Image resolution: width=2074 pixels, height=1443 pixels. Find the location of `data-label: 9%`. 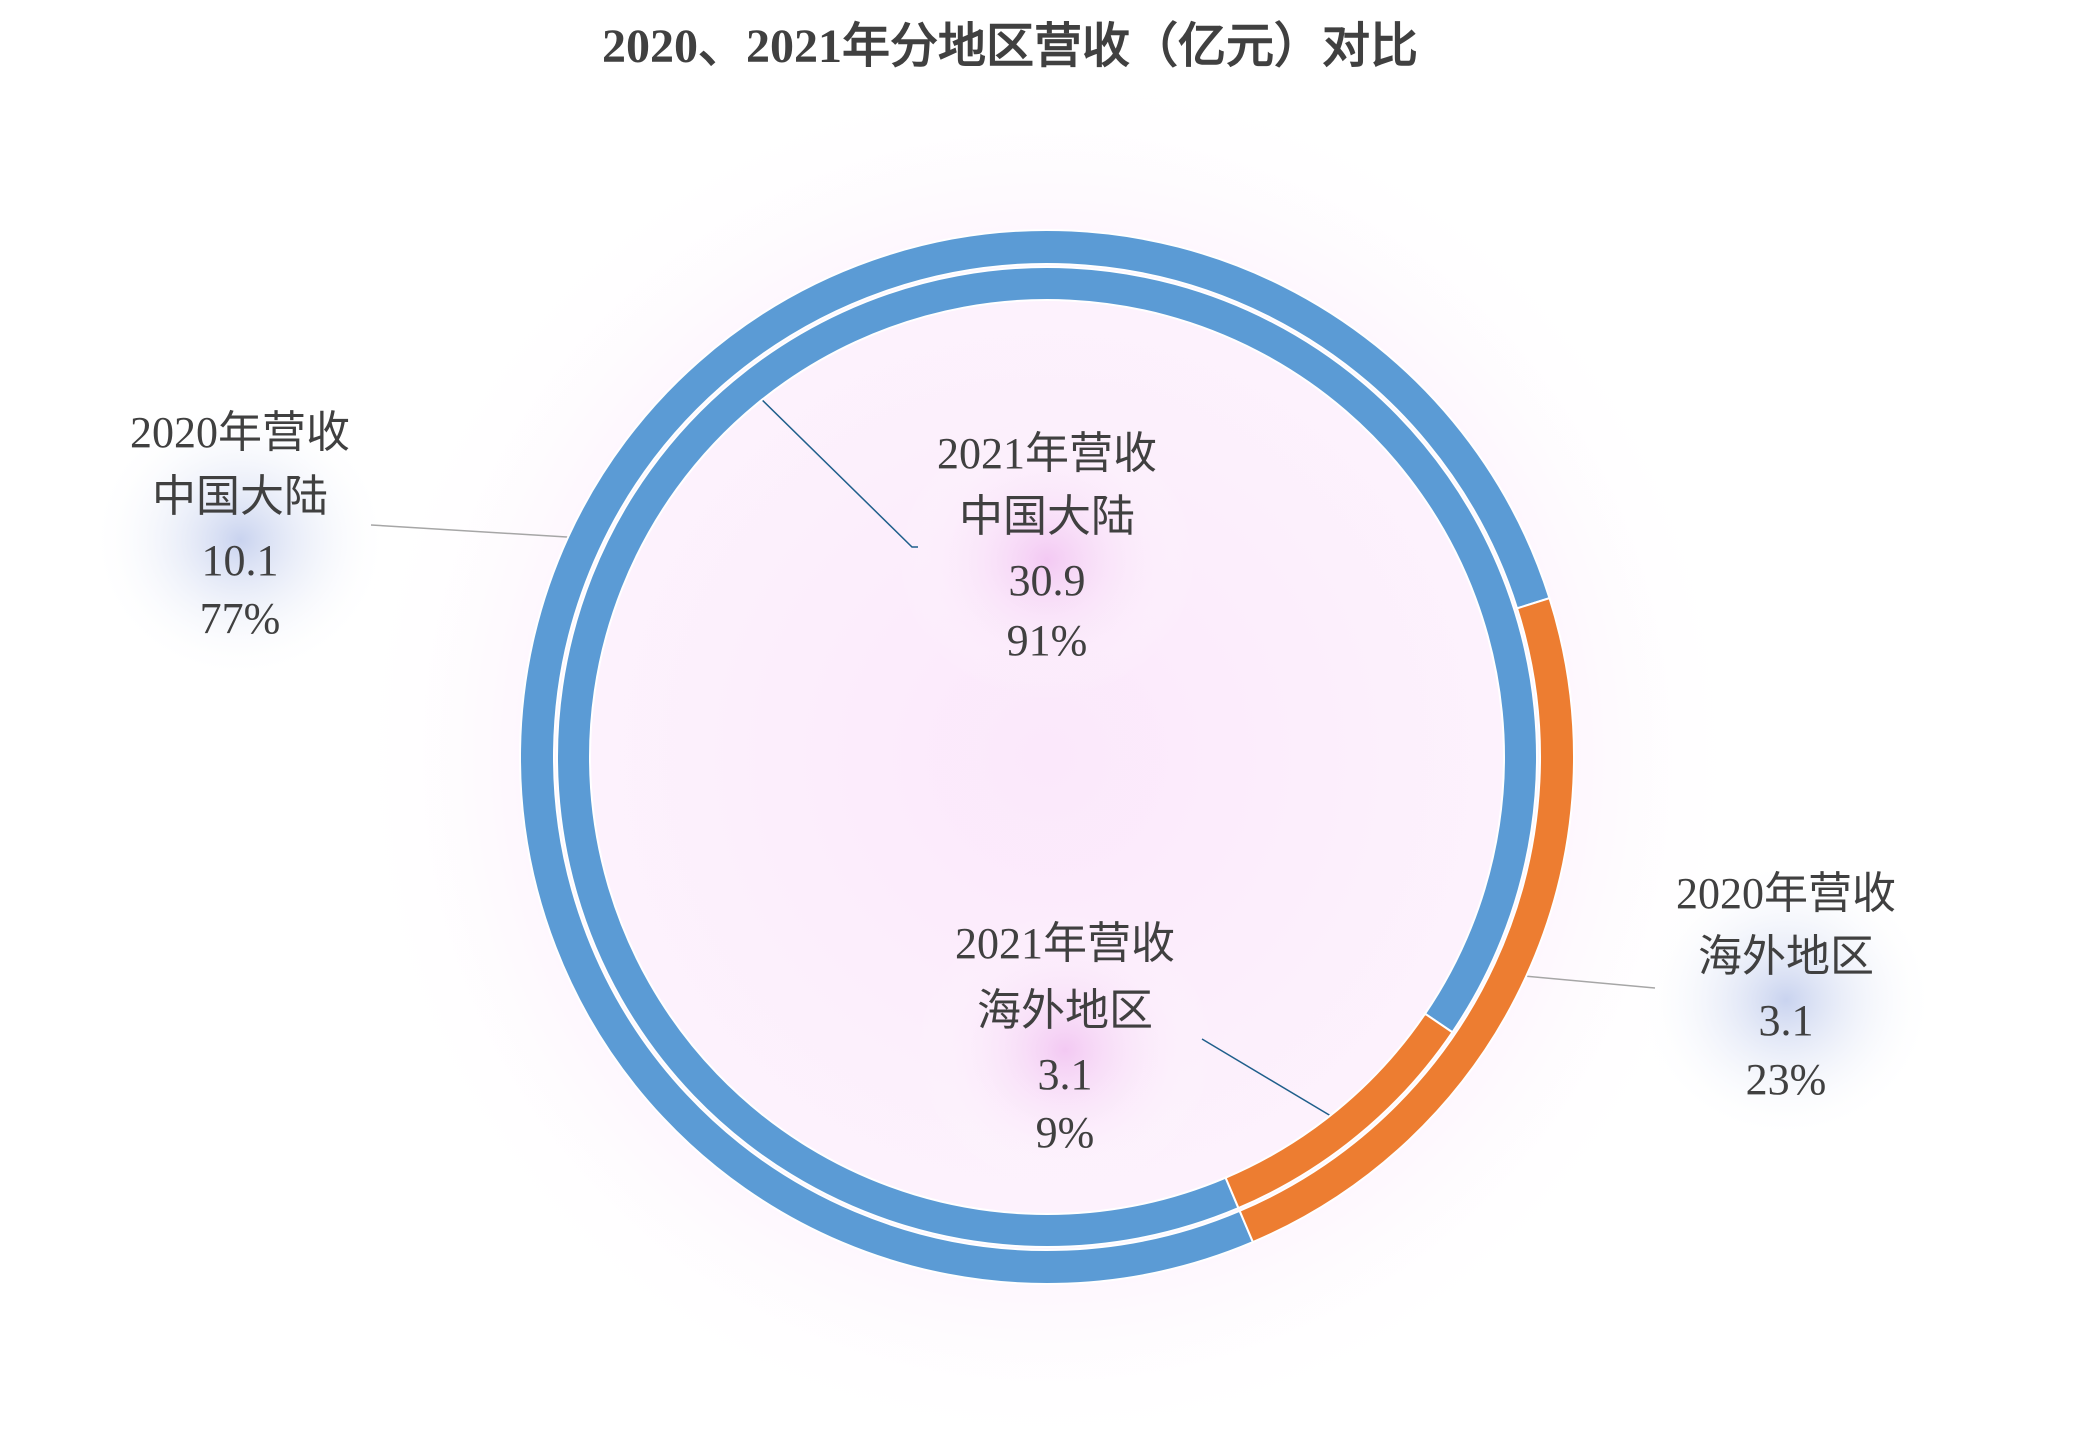

data-label: 9% is located at coordinates (1065, 1132).